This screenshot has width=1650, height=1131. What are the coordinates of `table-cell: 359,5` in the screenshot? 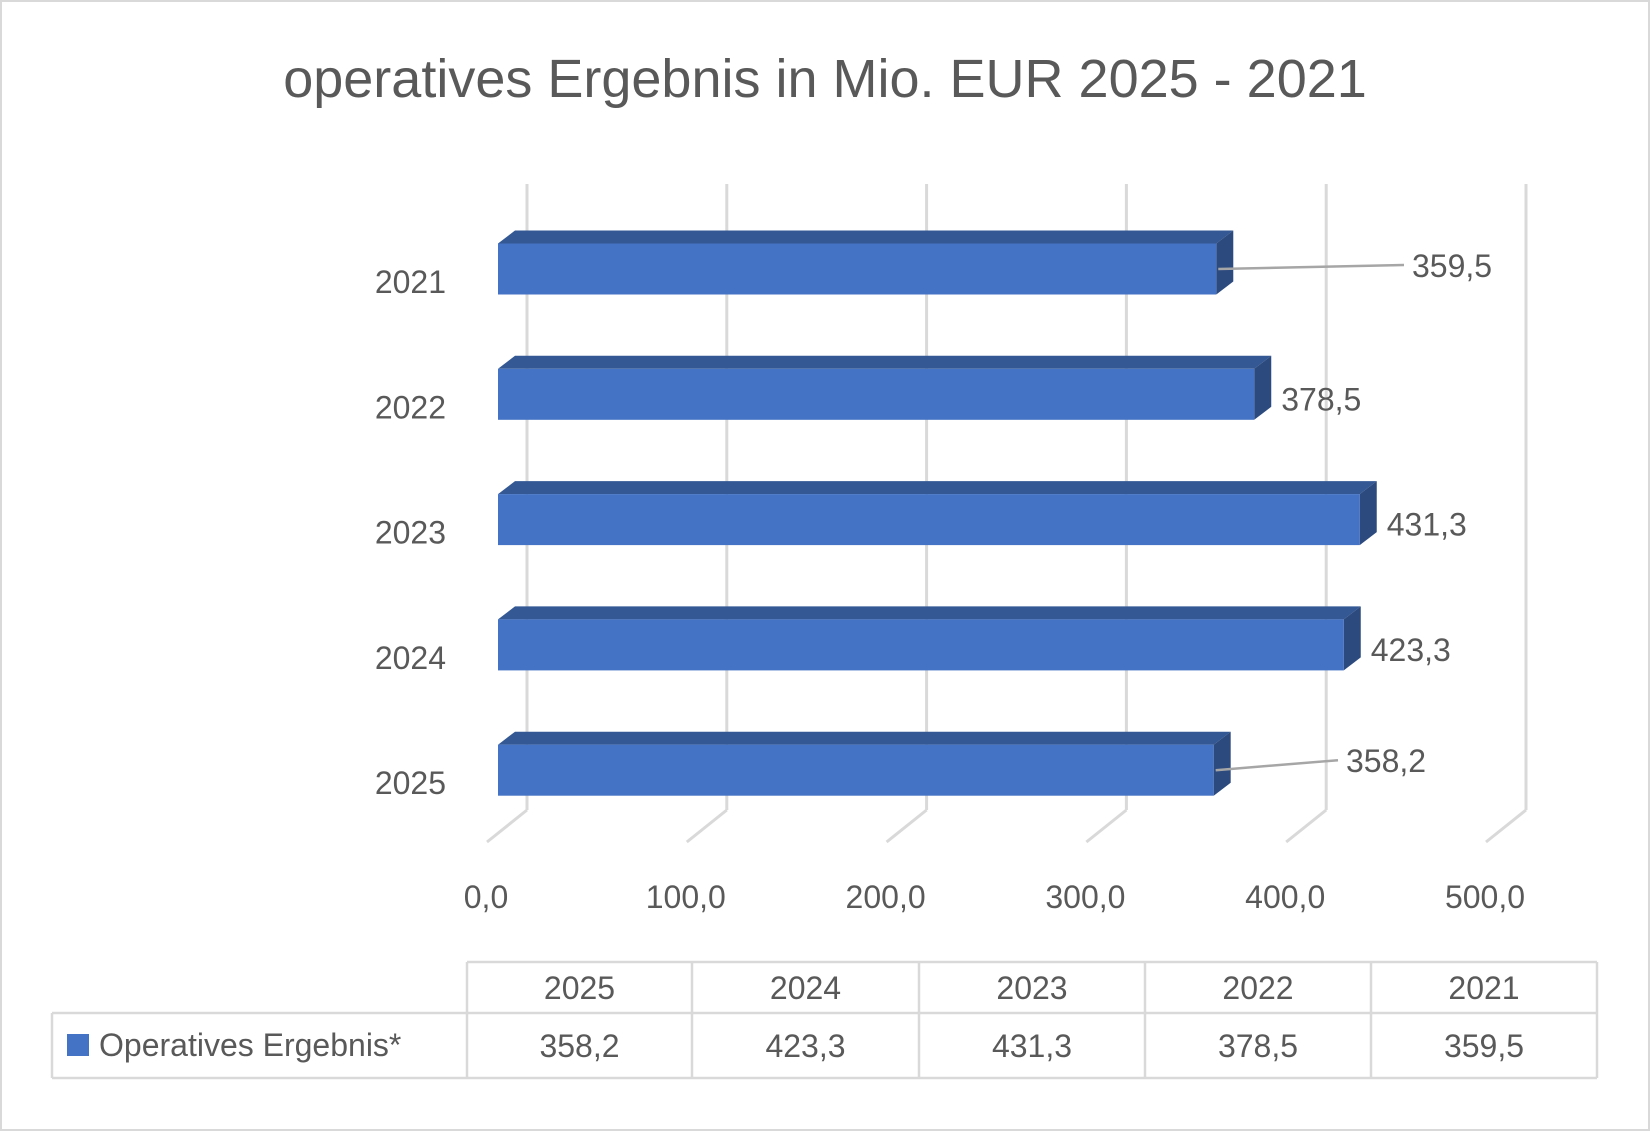 It's located at (1484, 1046).